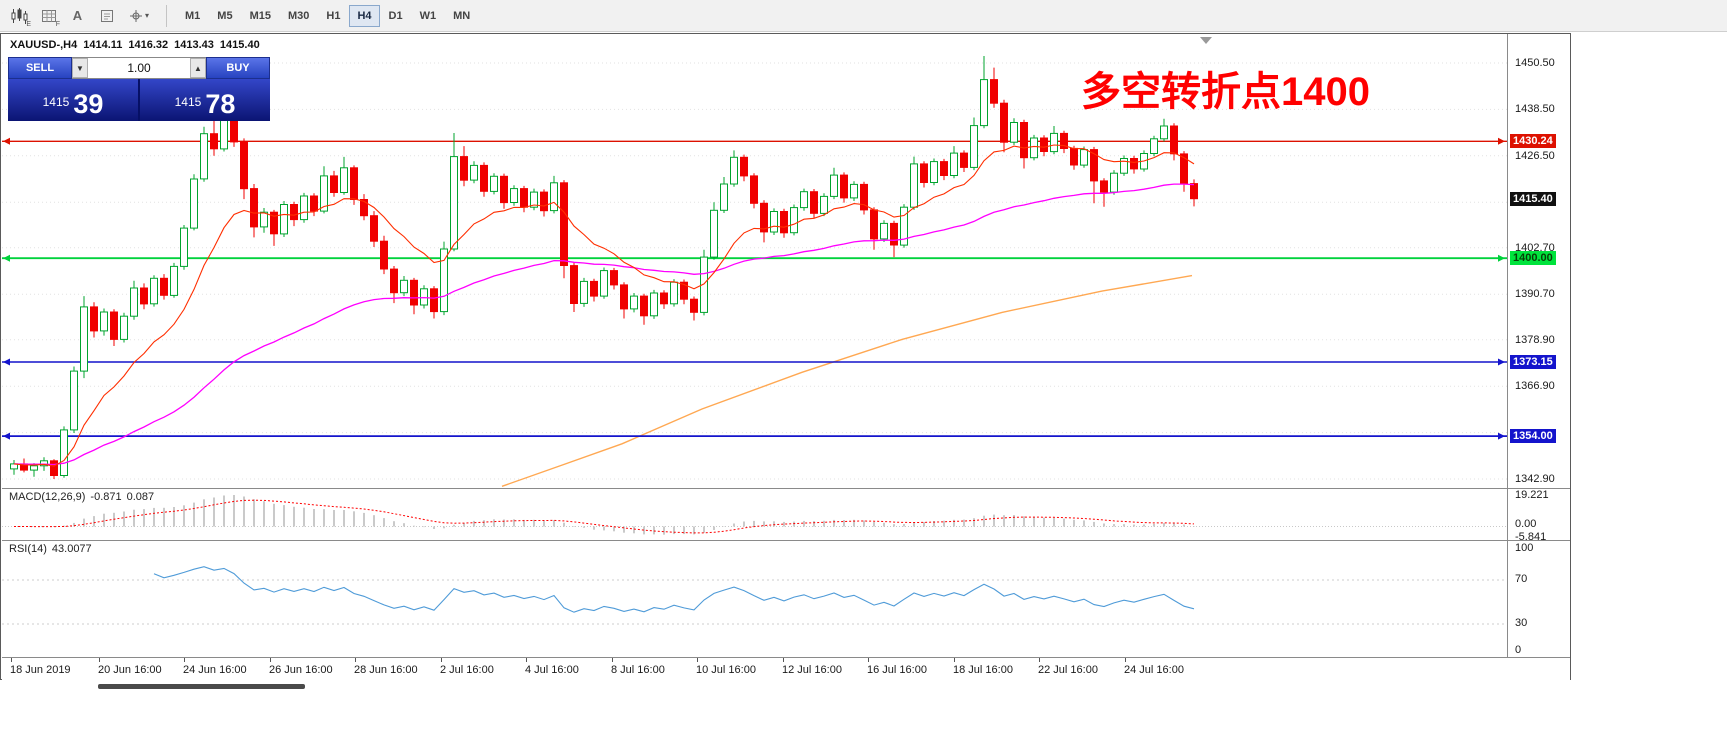  What do you see at coordinates (260, 16) in the screenshot?
I see `timeframe-button-m15: M15` at bounding box center [260, 16].